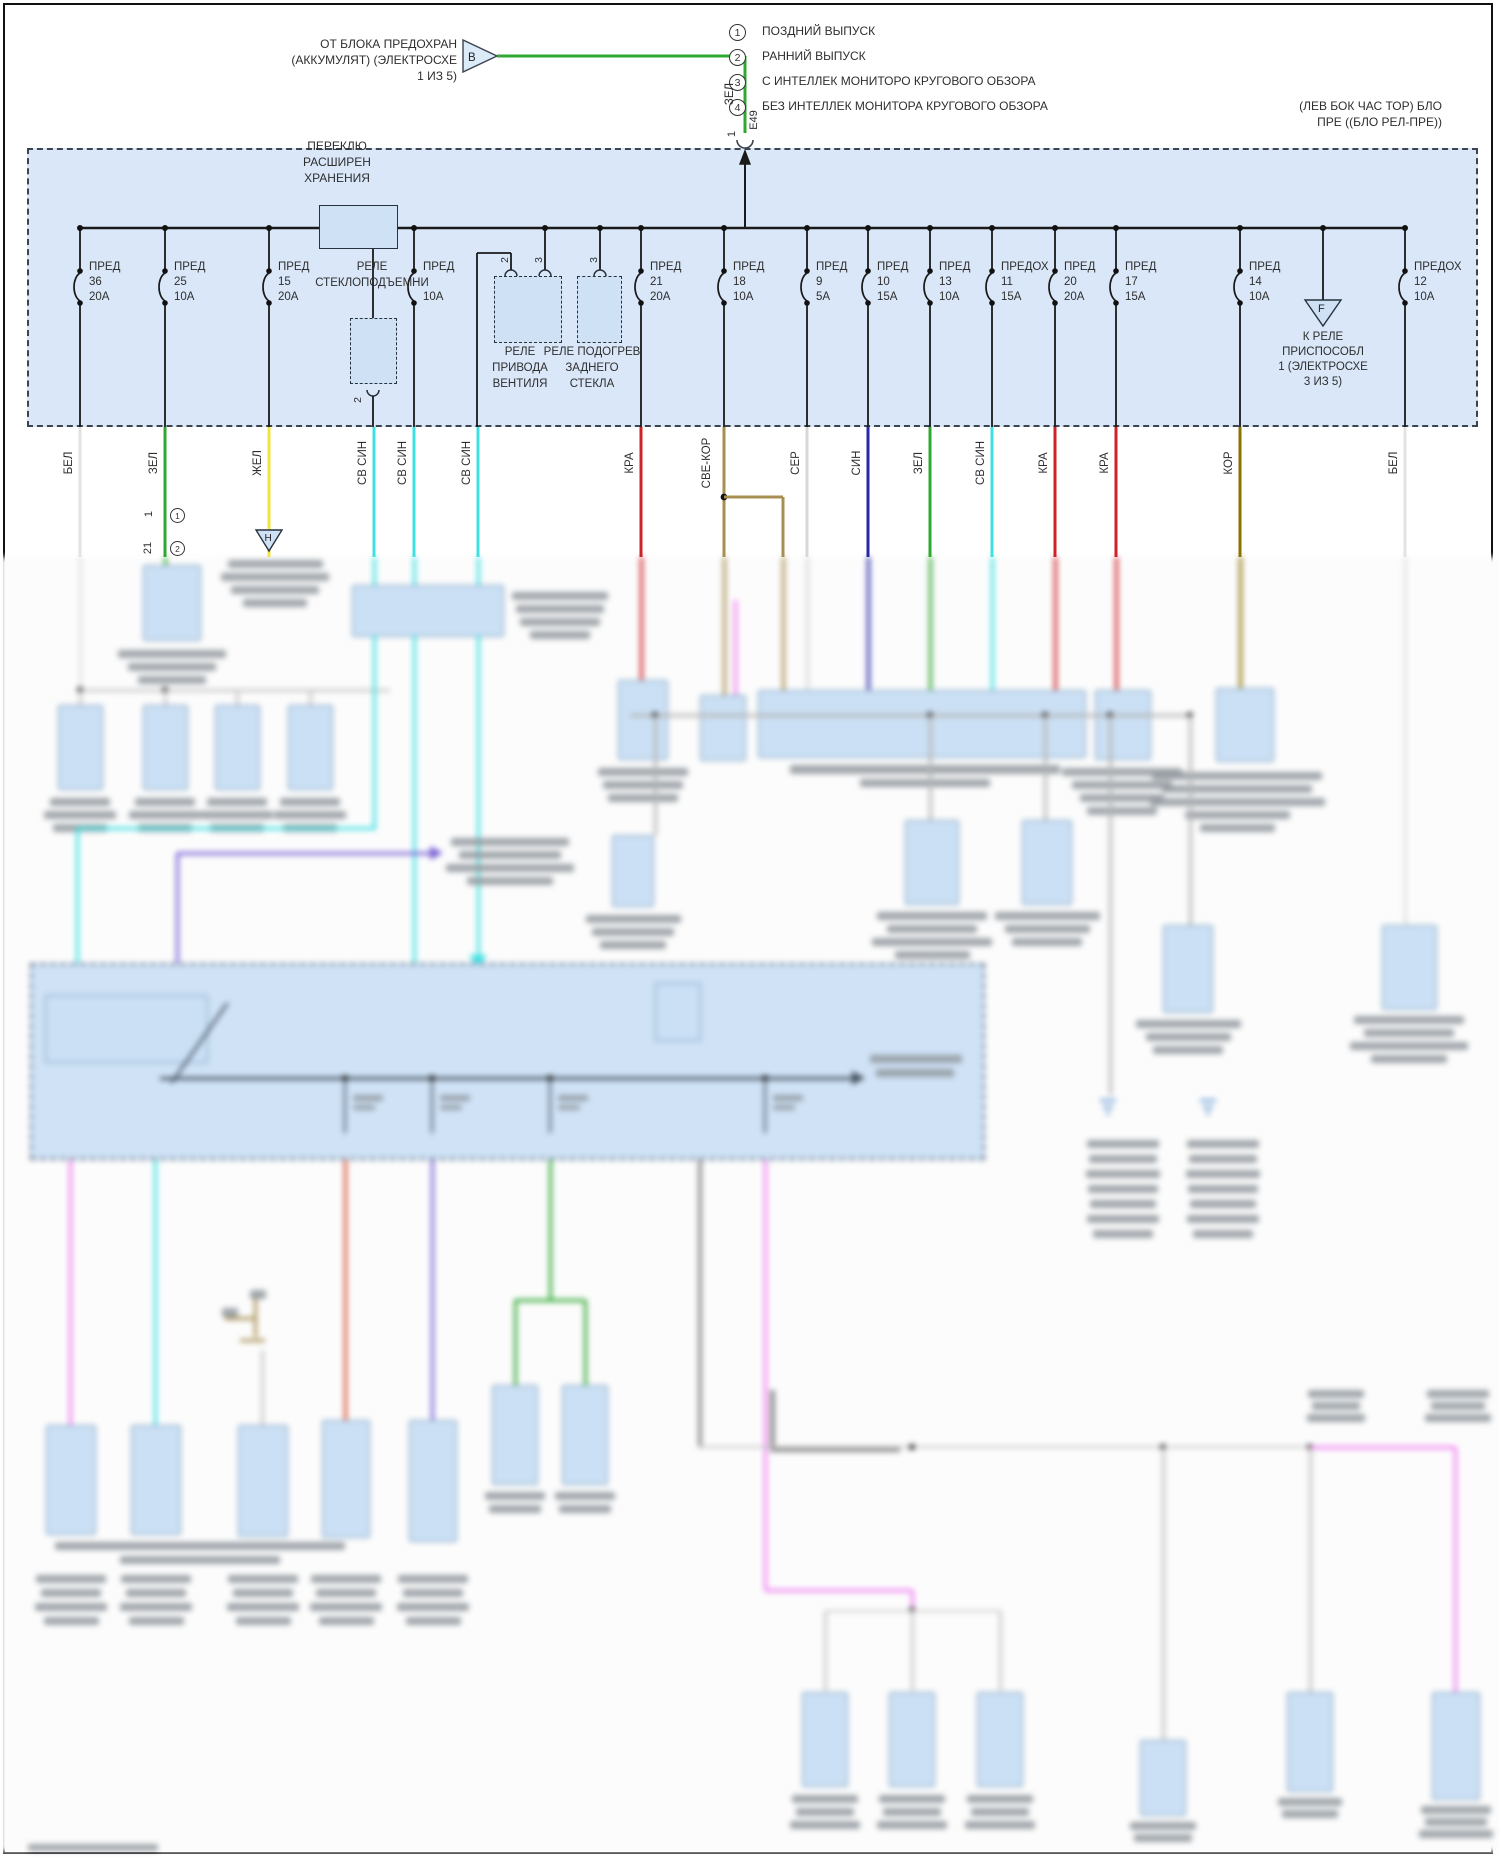 This screenshot has height=1861, width=1500. I want to click on fuse-number: 36, so click(95, 282).